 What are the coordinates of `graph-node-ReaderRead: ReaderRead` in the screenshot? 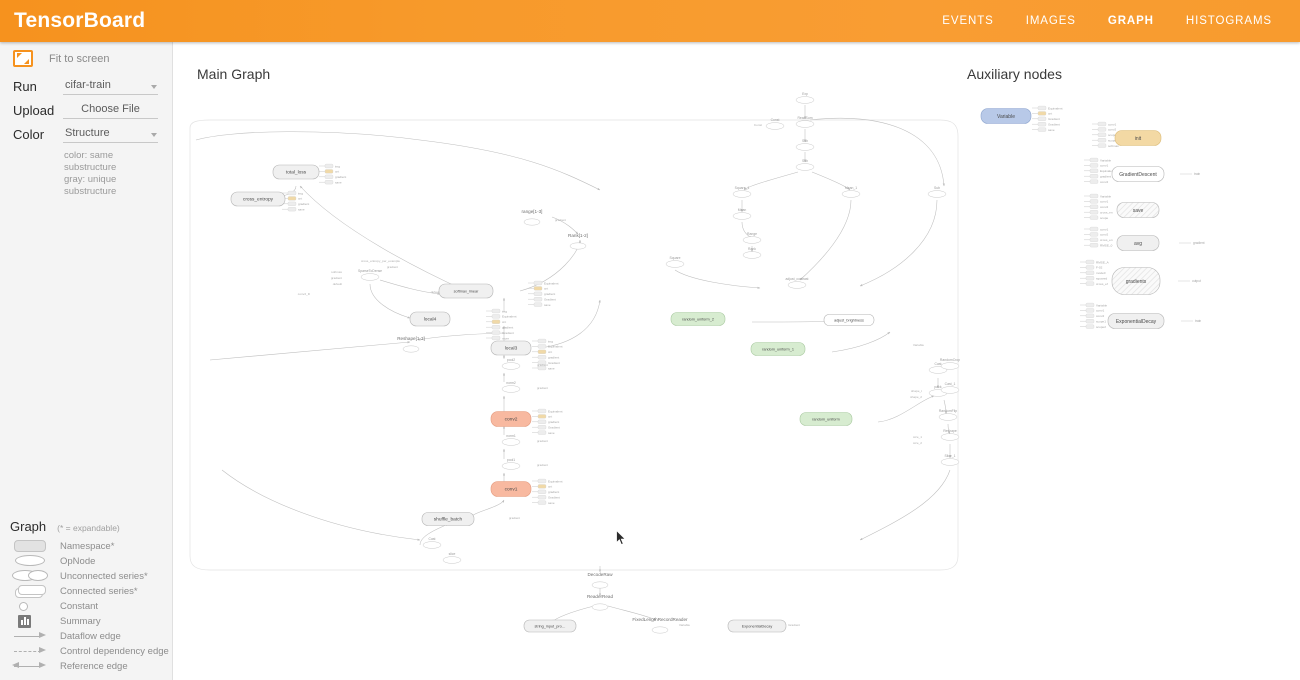 It's located at (600, 602).